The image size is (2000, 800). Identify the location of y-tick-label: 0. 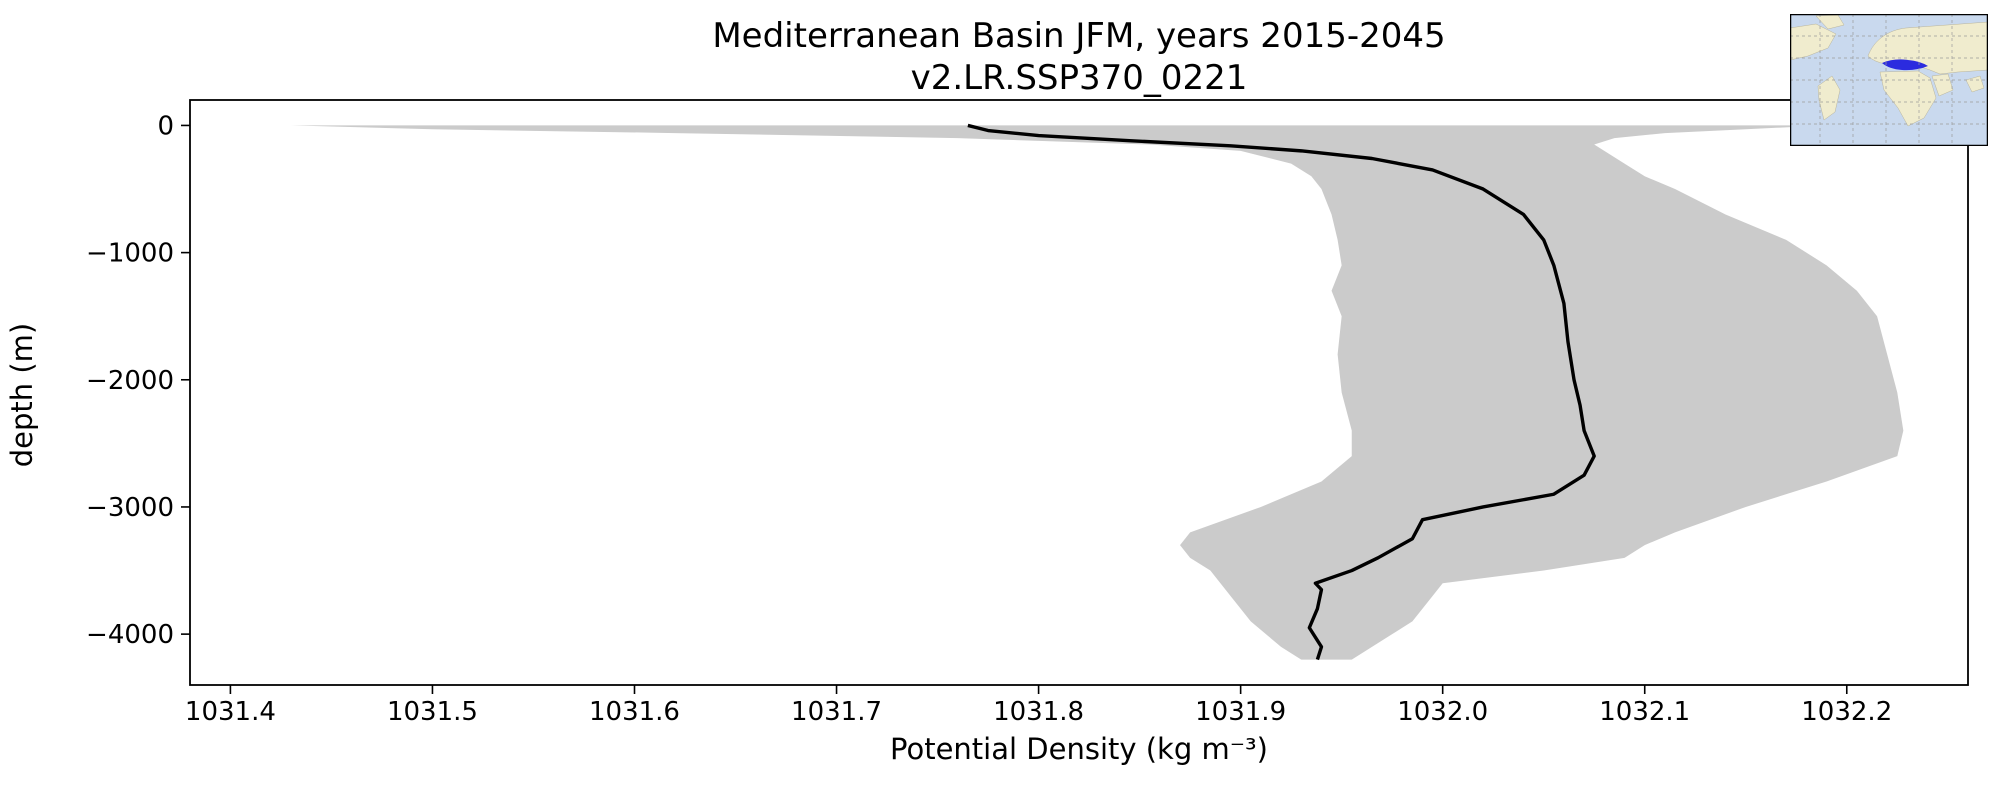
(165, 126).